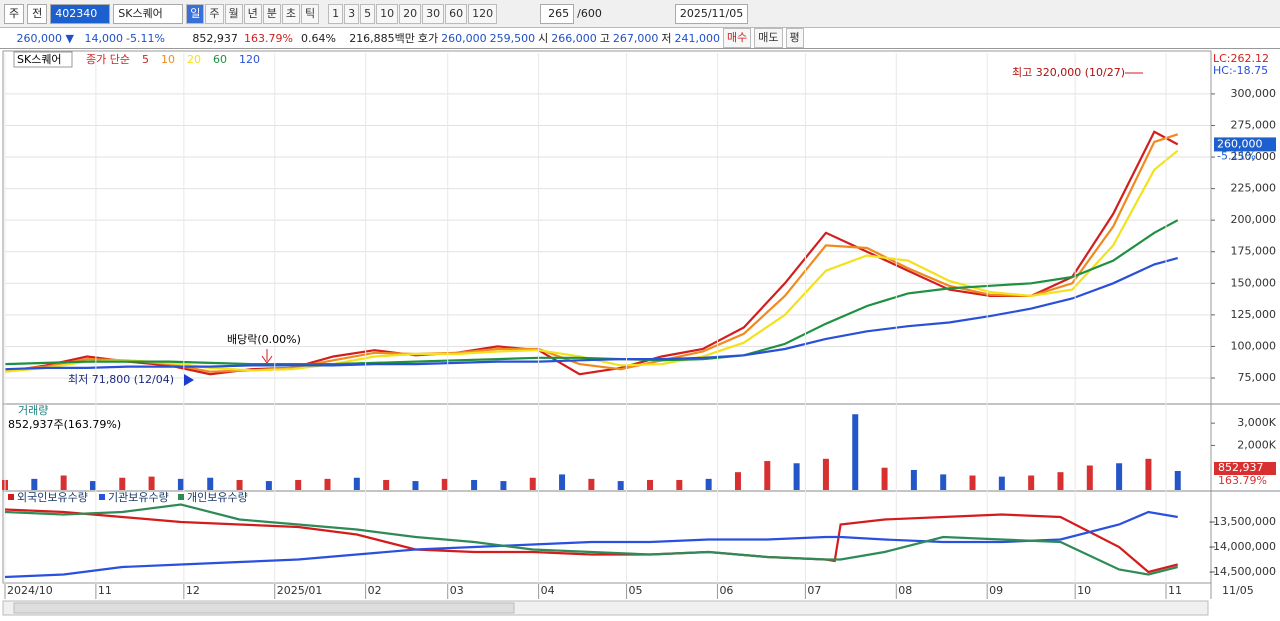 This screenshot has height=621, width=1280. I want to click on y-tick-label: 2,000K, so click(1256, 444).